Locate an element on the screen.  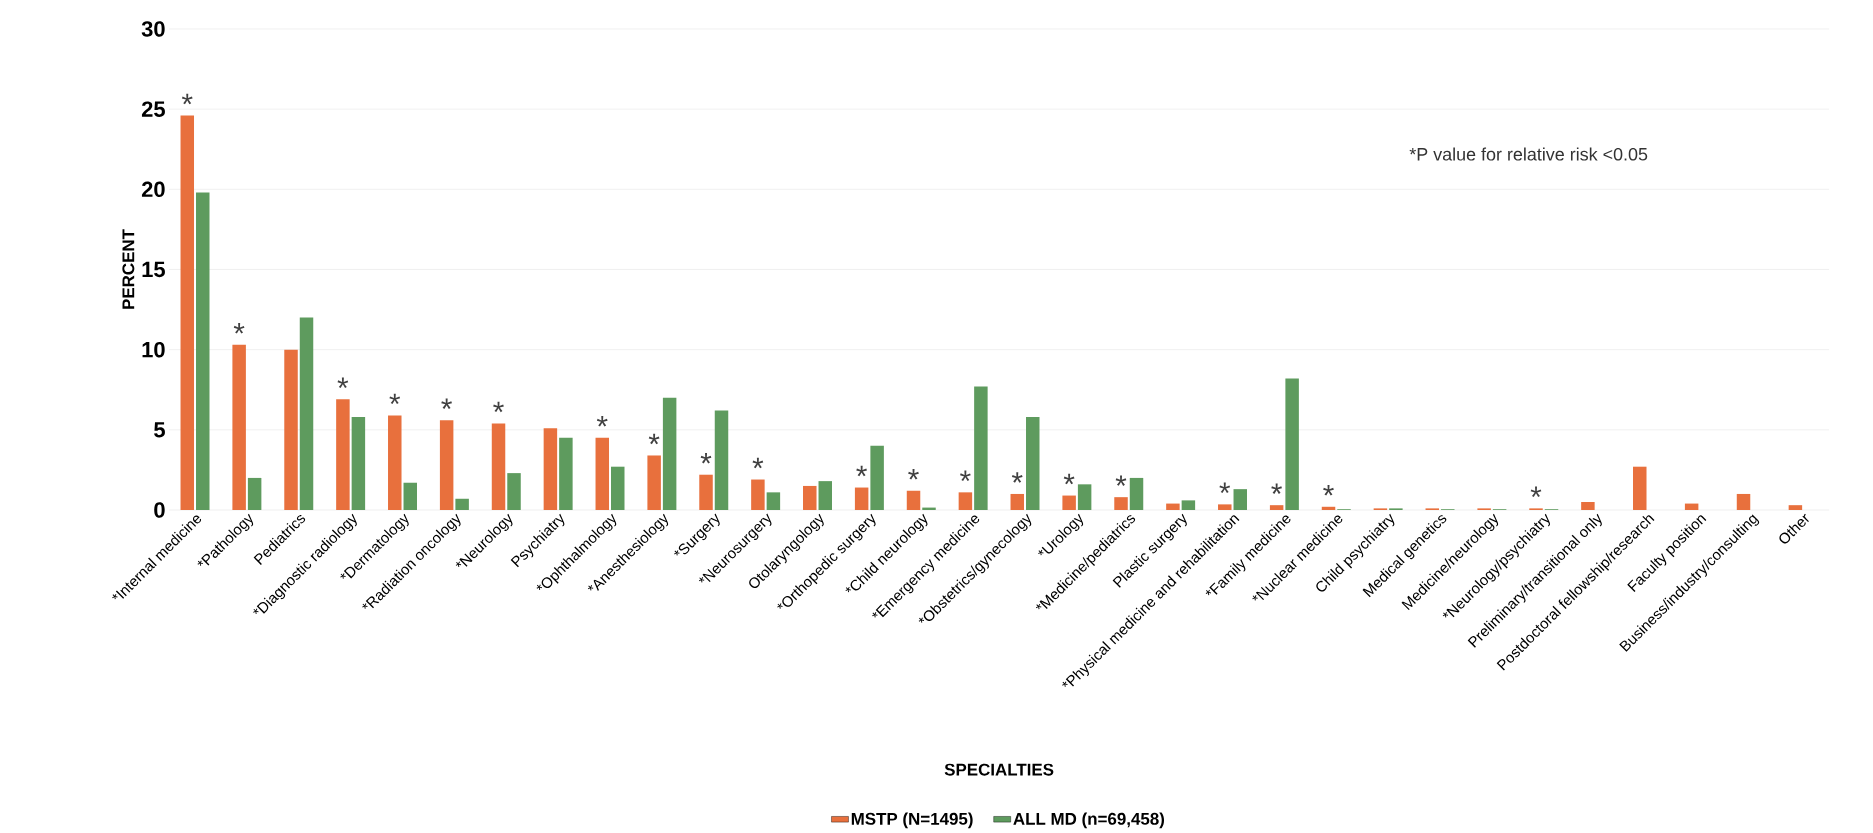
annotation: *P value for relative risk <0.05 is located at coordinates (1528, 154).